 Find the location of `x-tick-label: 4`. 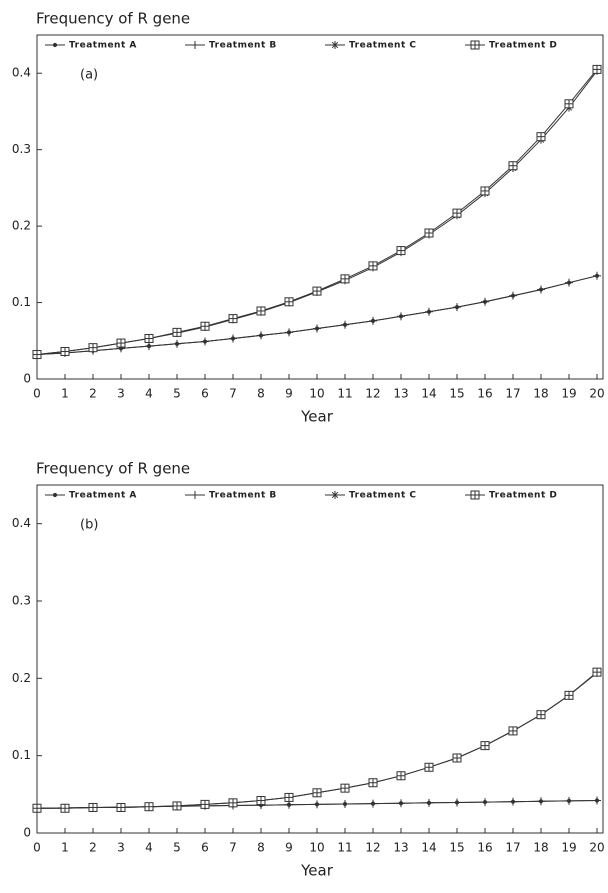

x-tick-label: 4 is located at coordinates (149, 848).